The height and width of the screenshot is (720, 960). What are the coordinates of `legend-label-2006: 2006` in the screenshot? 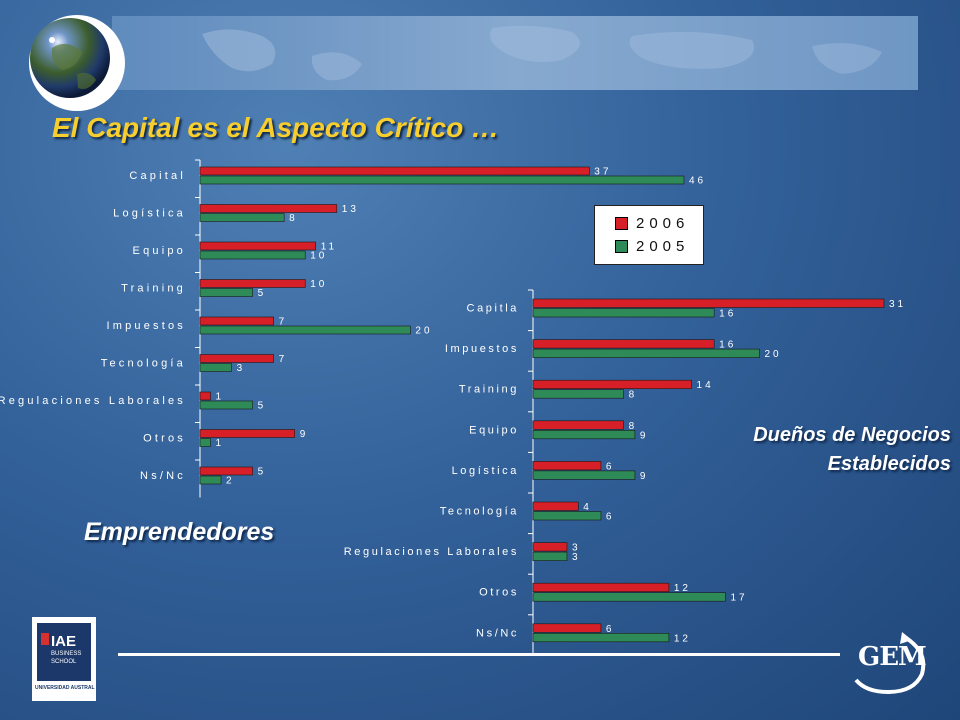 It's located at (663, 223).